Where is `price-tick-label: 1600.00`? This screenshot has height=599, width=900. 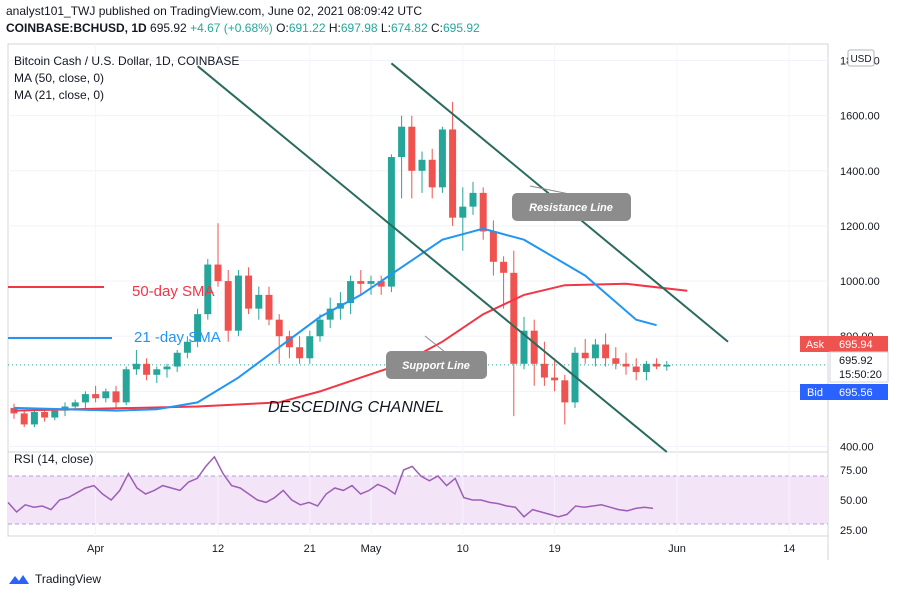
price-tick-label: 1600.00 is located at coordinates (860, 117).